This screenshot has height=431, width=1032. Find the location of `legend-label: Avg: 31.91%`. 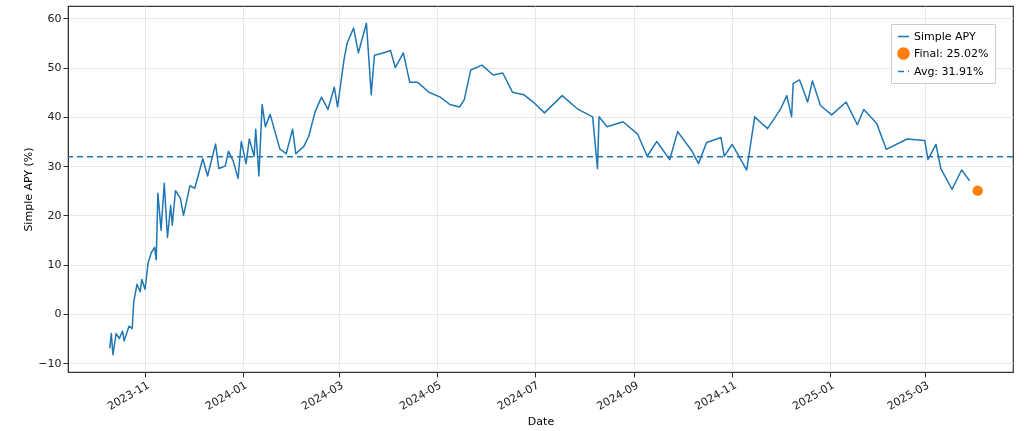

legend-label: Avg: 31.91% is located at coordinates (949, 71).